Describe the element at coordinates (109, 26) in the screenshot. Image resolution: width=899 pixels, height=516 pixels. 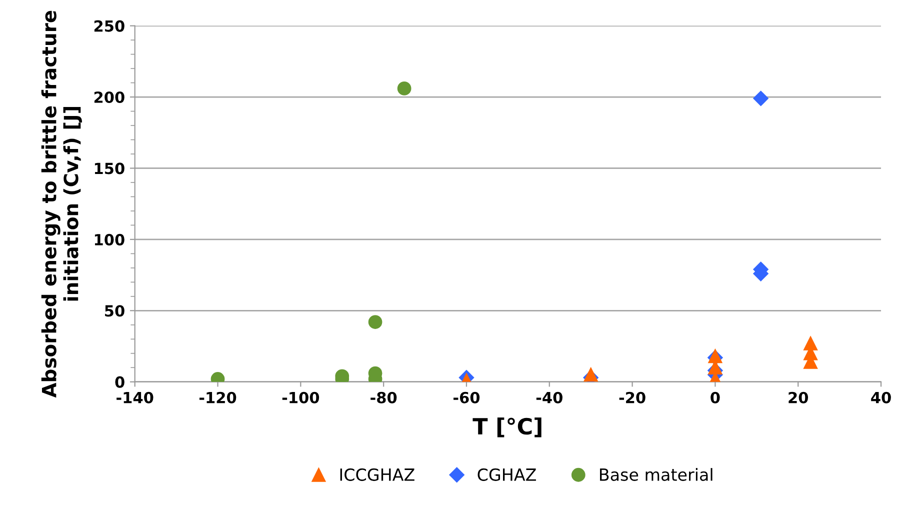
I see `y-tick-label: 250` at that location.